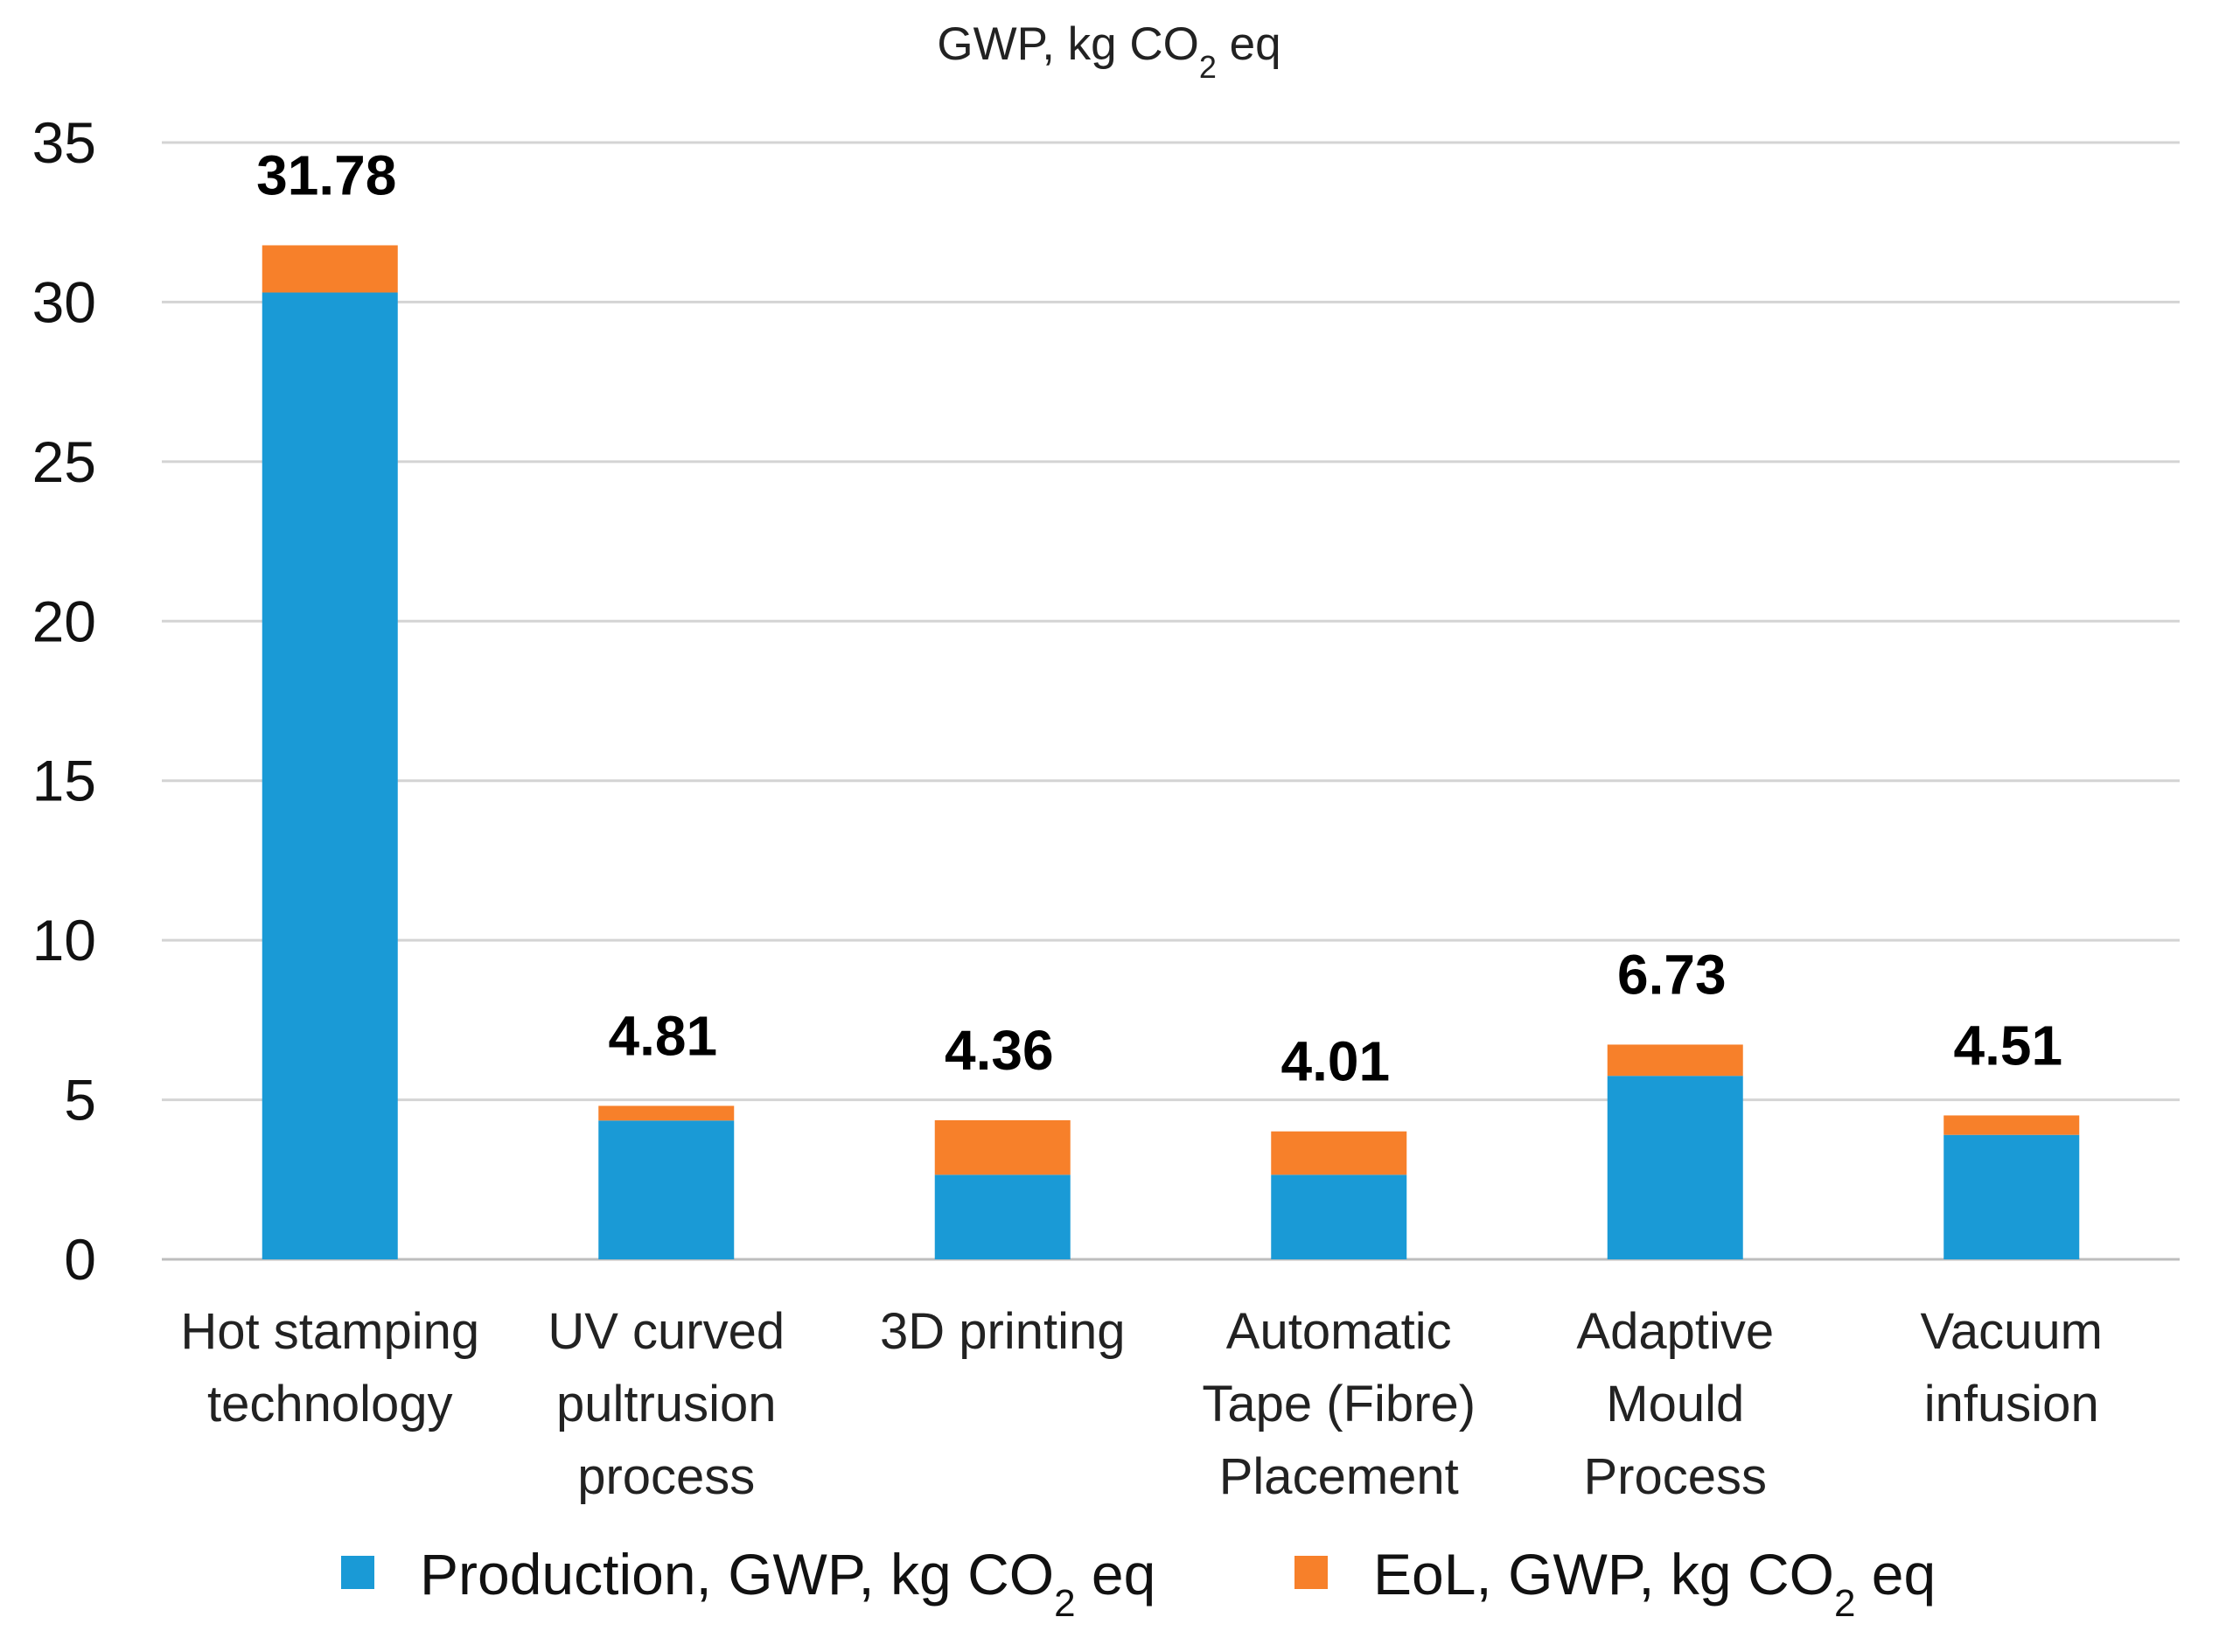 The image size is (2219, 1652). What do you see at coordinates (1311, 1572) in the screenshot?
I see `legend-swatch-eol` at bounding box center [1311, 1572].